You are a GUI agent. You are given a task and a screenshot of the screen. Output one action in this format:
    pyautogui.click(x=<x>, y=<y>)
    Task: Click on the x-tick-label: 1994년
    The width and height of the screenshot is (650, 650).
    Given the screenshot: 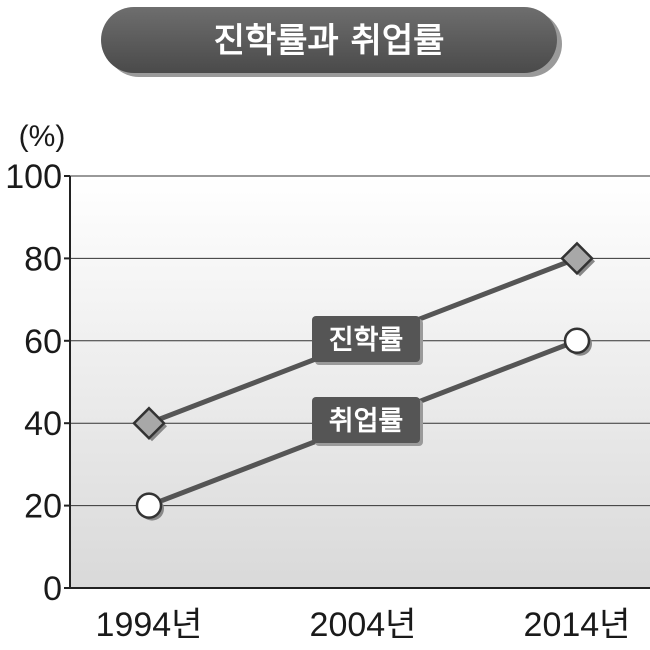 What is the action you would take?
    pyautogui.click(x=149, y=625)
    